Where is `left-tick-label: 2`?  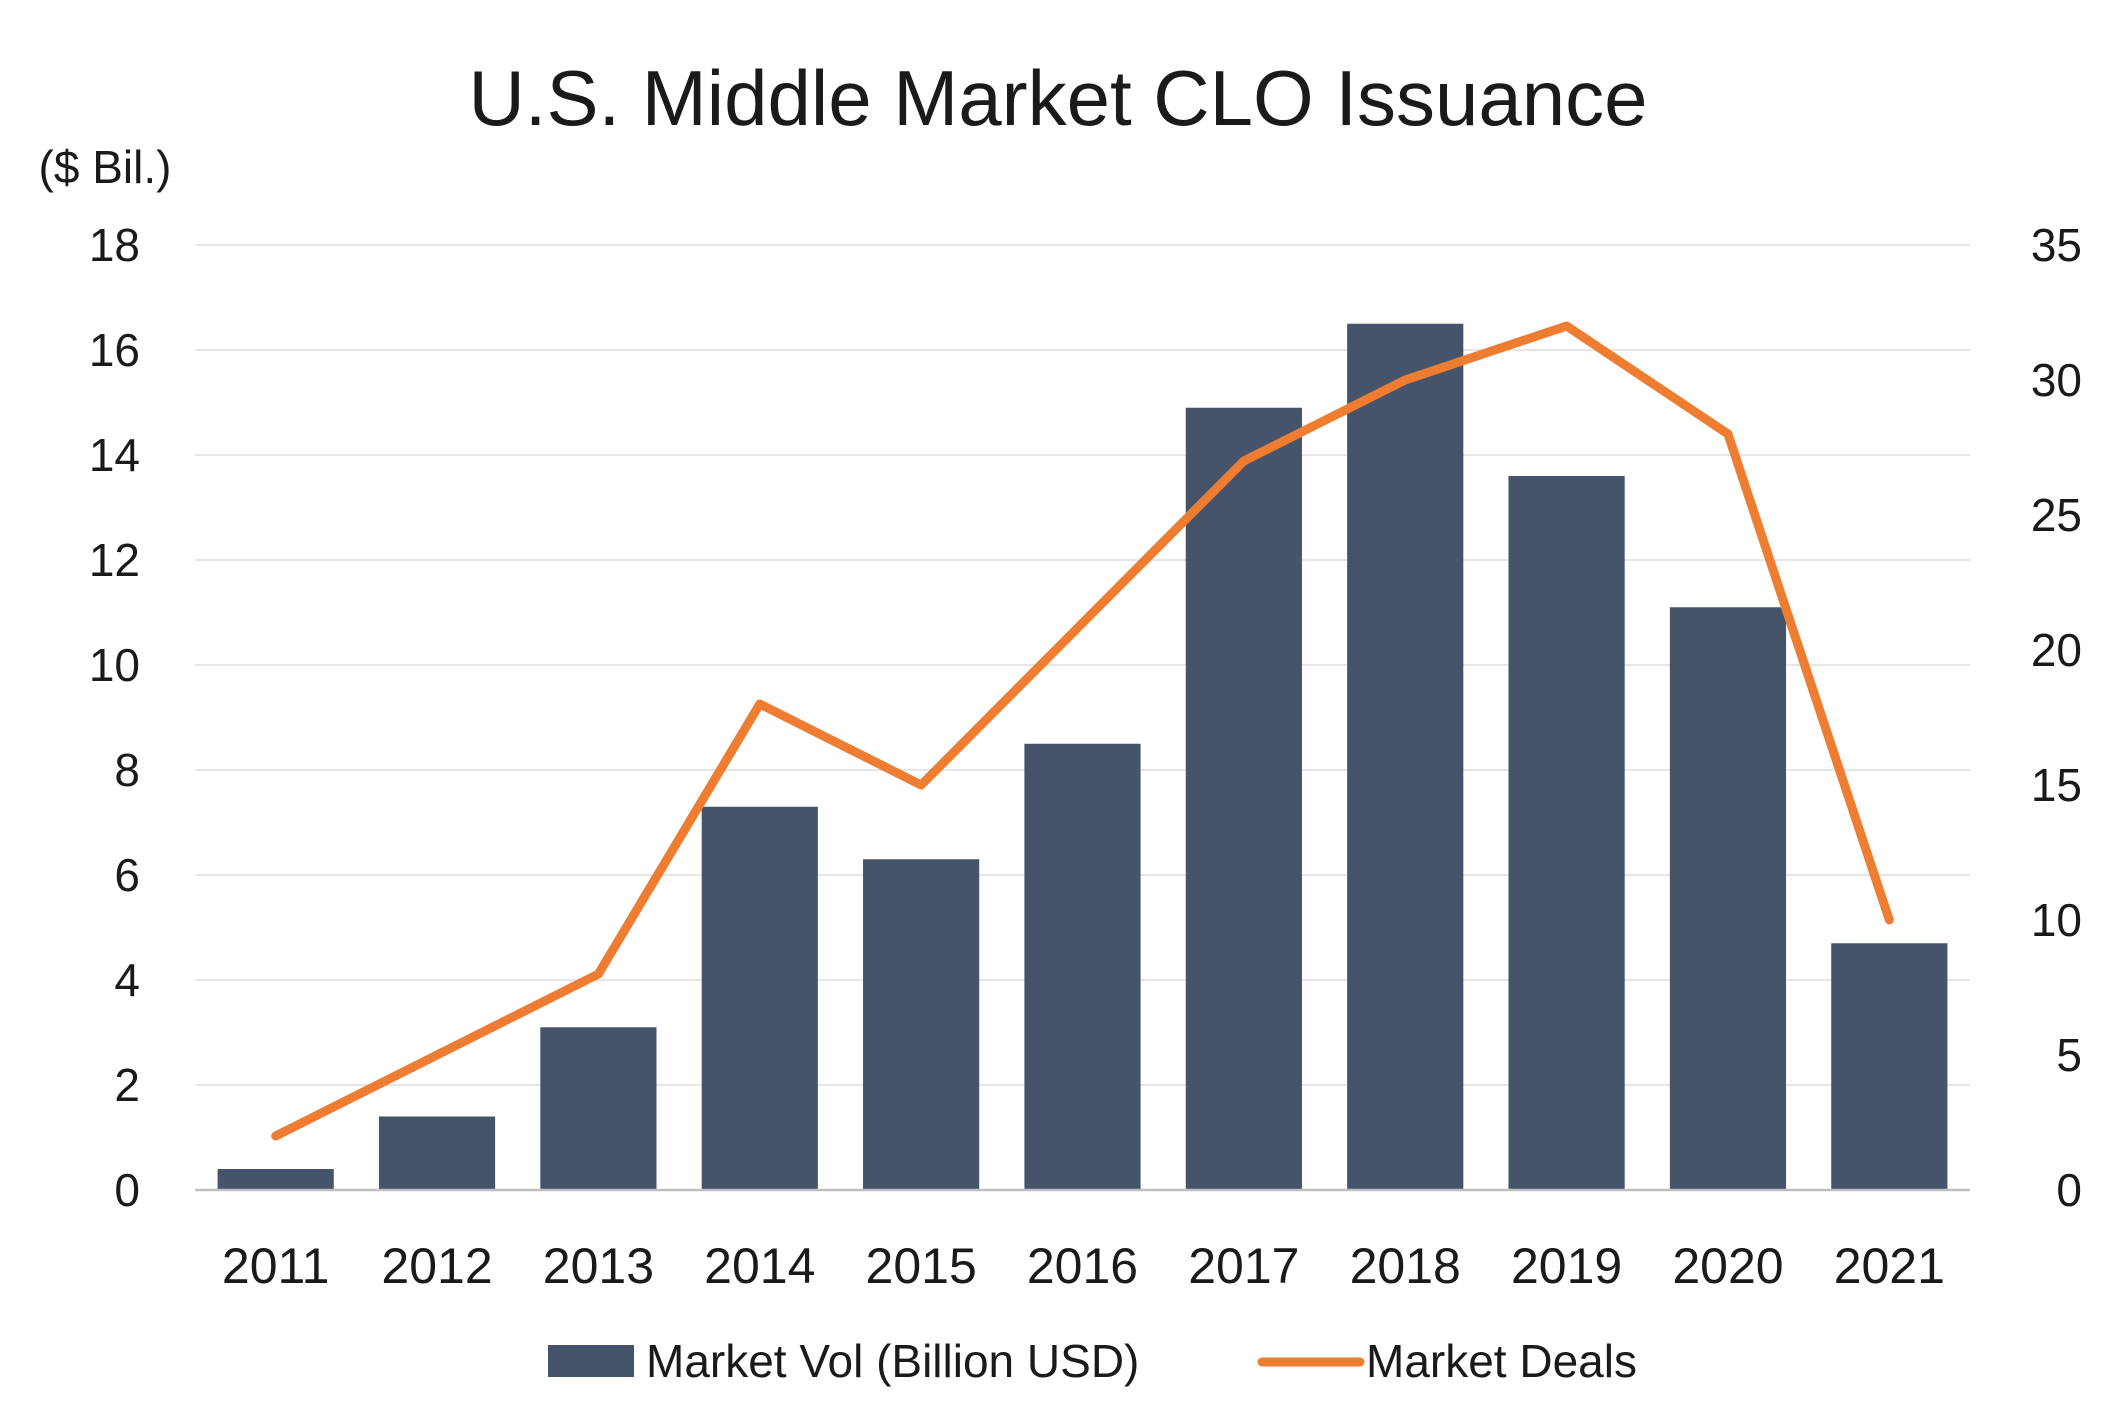 left-tick-label: 2 is located at coordinates (127, 1085).